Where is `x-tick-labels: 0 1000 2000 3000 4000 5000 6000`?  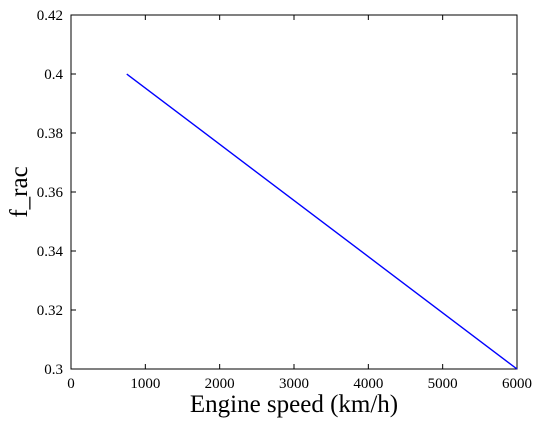
x-tick-labels: 0 1000 2000 3000 4000 5000 6000 is located at coordinates (299, 384).